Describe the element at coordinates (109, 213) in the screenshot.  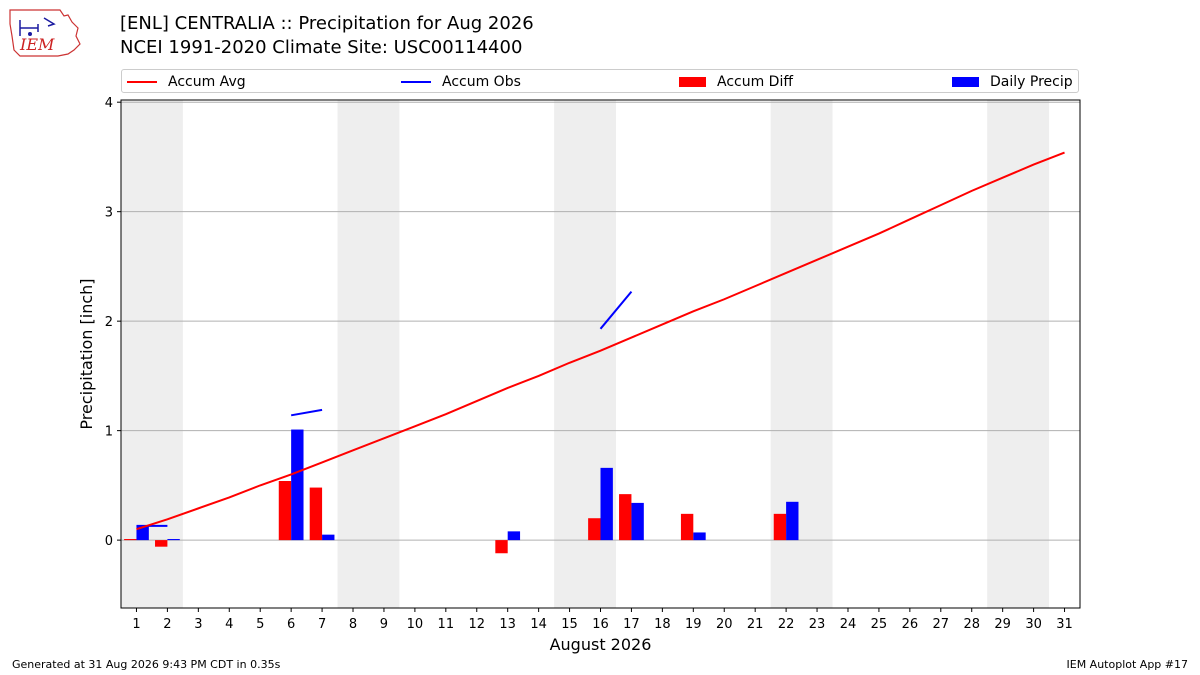
I see `y-tick-label: 3` at that location.